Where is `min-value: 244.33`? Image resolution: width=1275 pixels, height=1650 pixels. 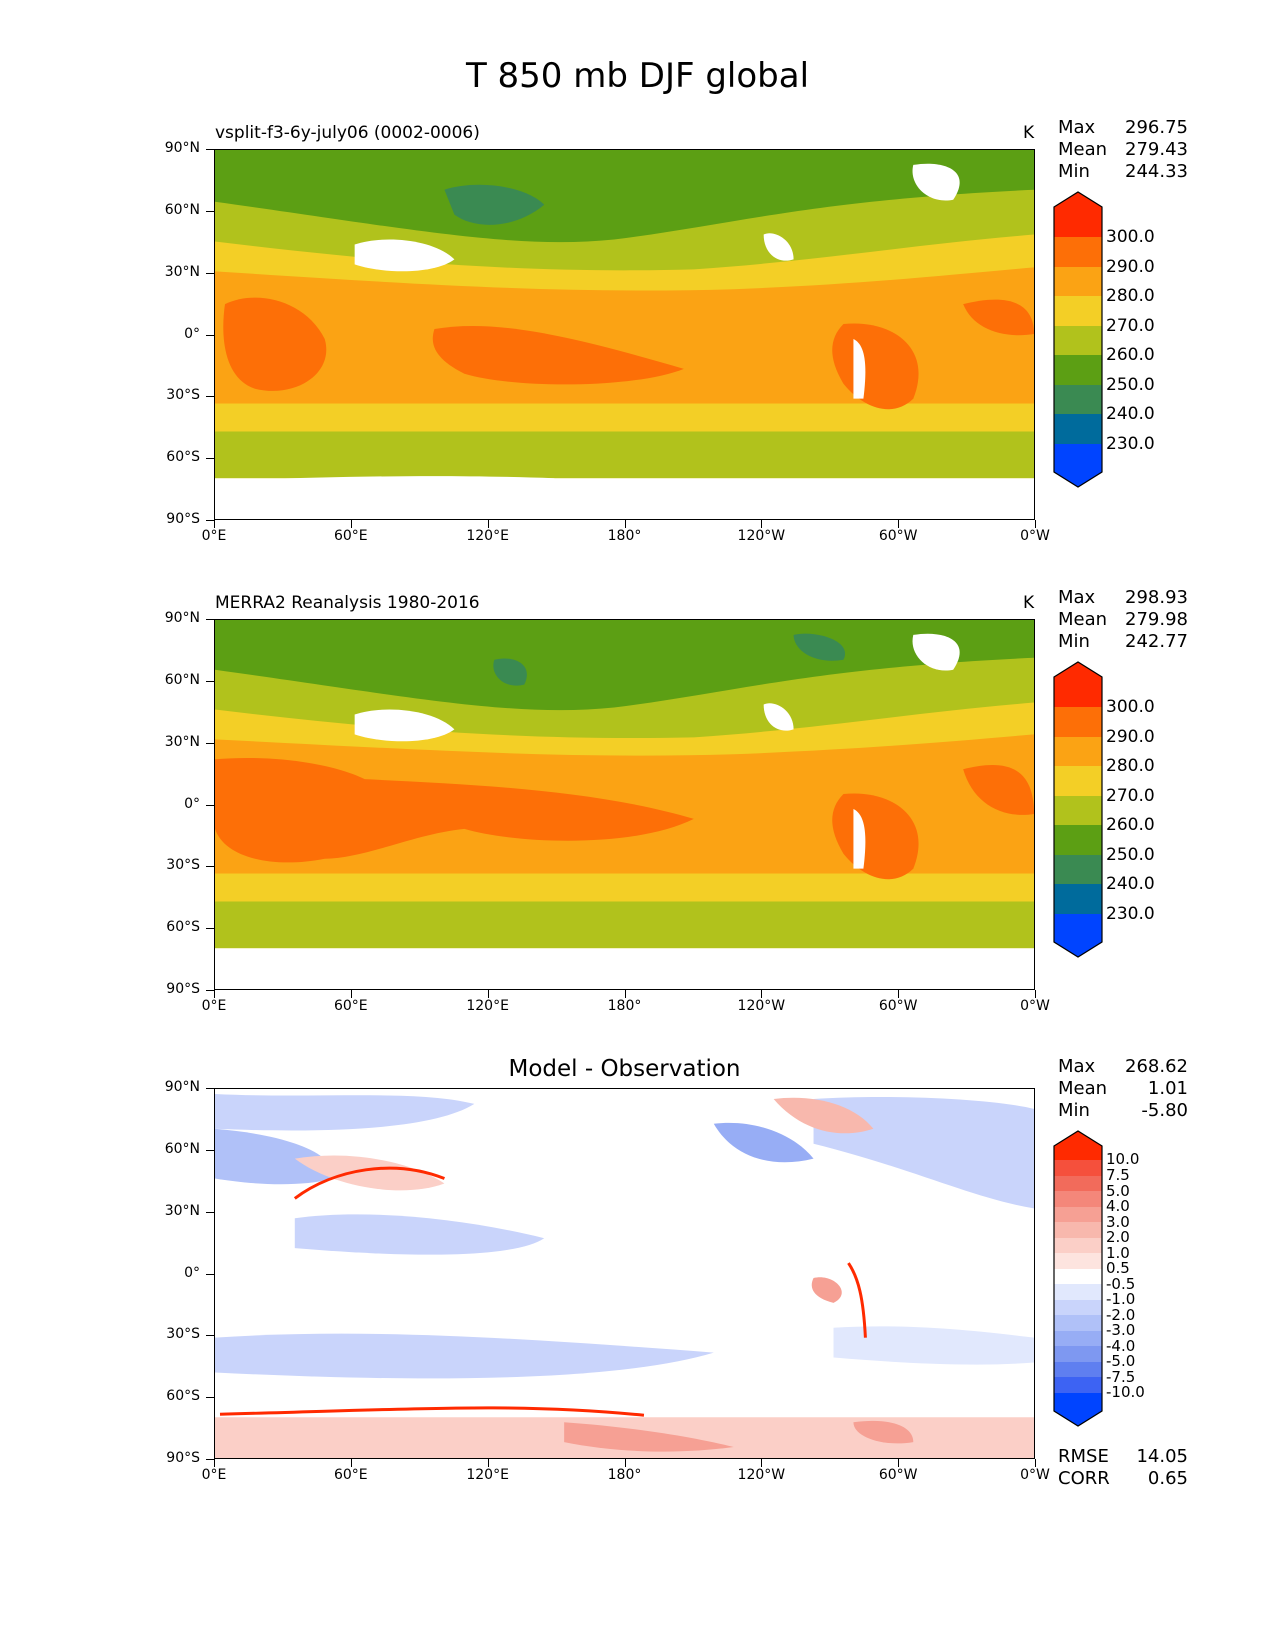
min-value: 244.33 is located at coordinates (1156, 171).